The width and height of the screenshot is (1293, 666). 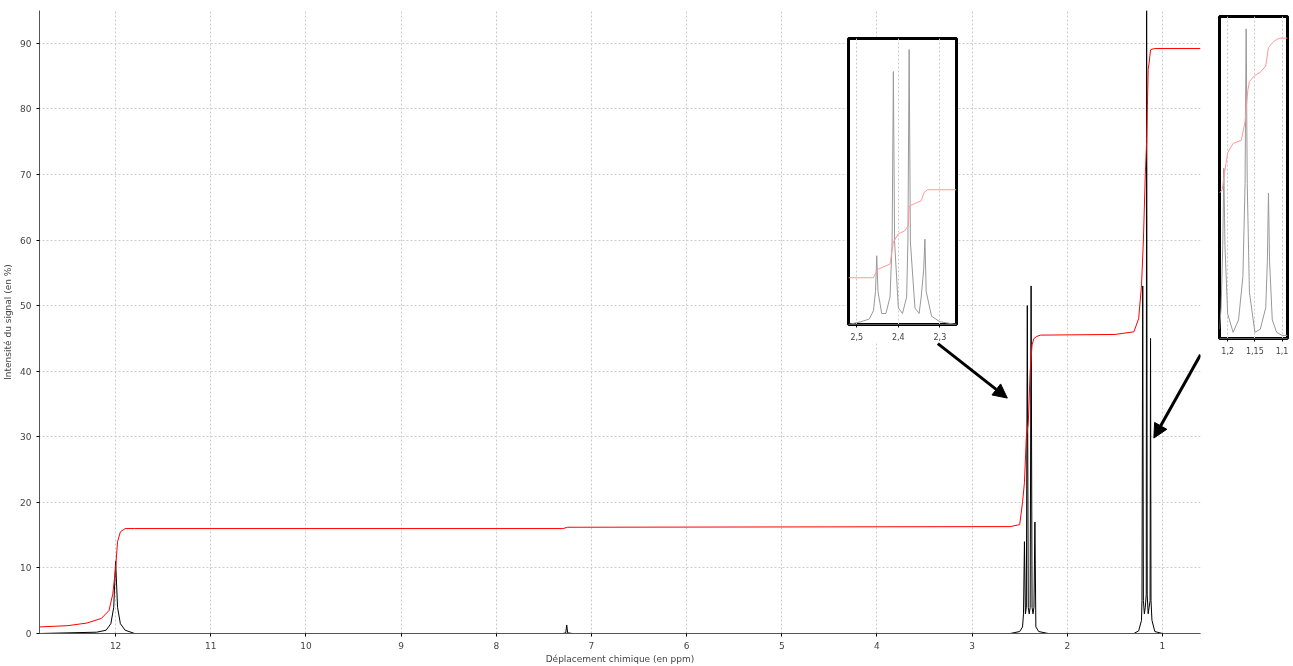 I want to click on x-tick-label: 8, so click(x=496, y=645).